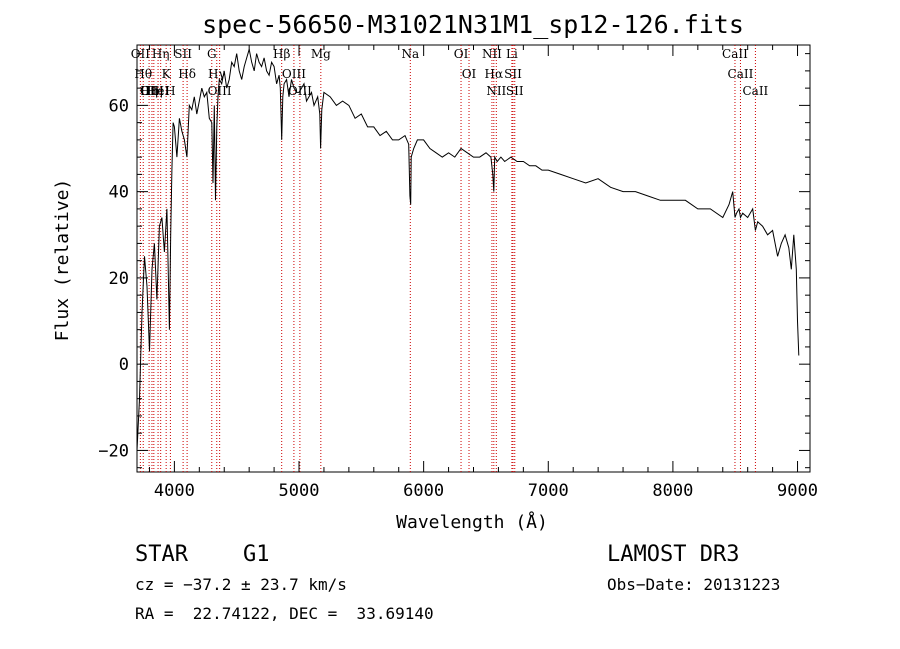 The width and height of the screenshot is (900, 649). I want to click on object-subclass: G1, so click(256, 554).